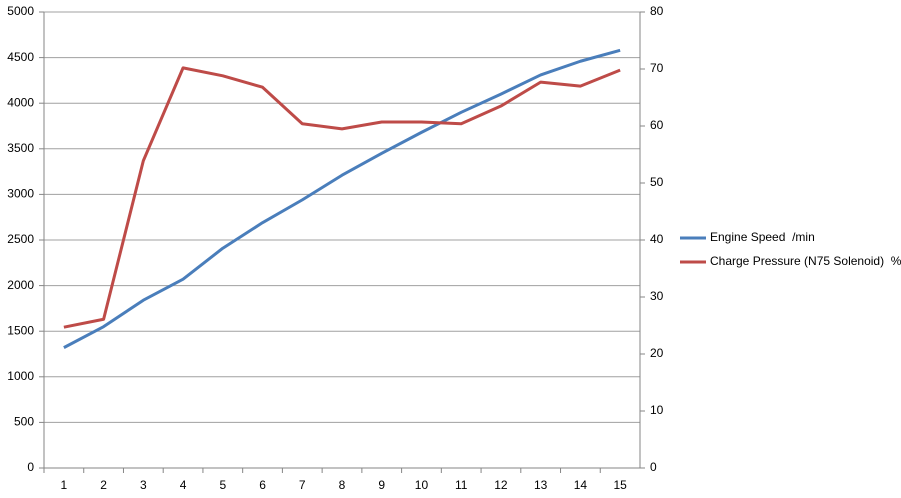  What do you see at coordinates (653, 467) in the screenshot?
I see `y2-tick-label: 0` at bounding box center [653, 467].